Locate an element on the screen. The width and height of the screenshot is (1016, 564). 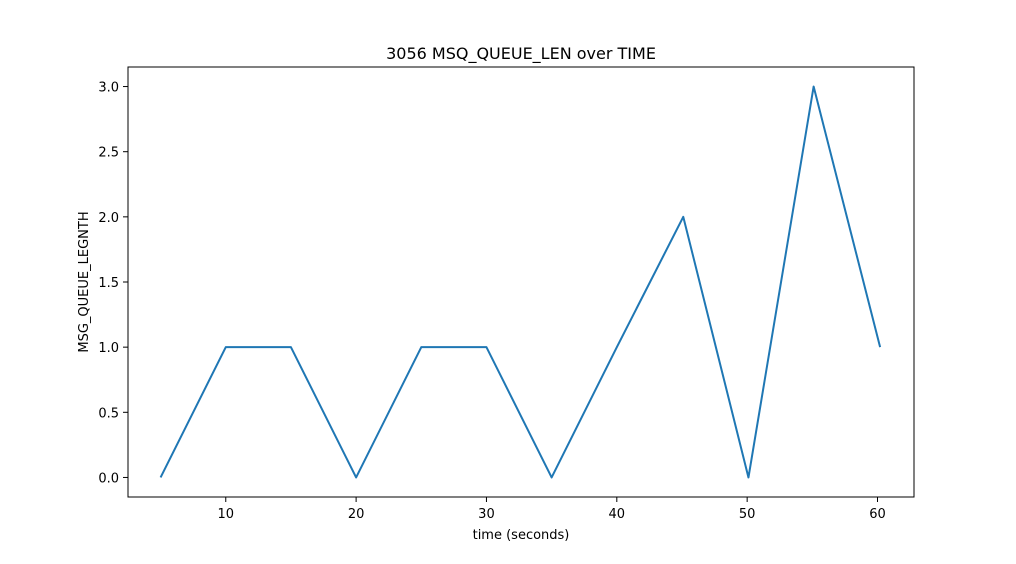
y-tick-label: 3.0 is located at coordinates (108, 88).